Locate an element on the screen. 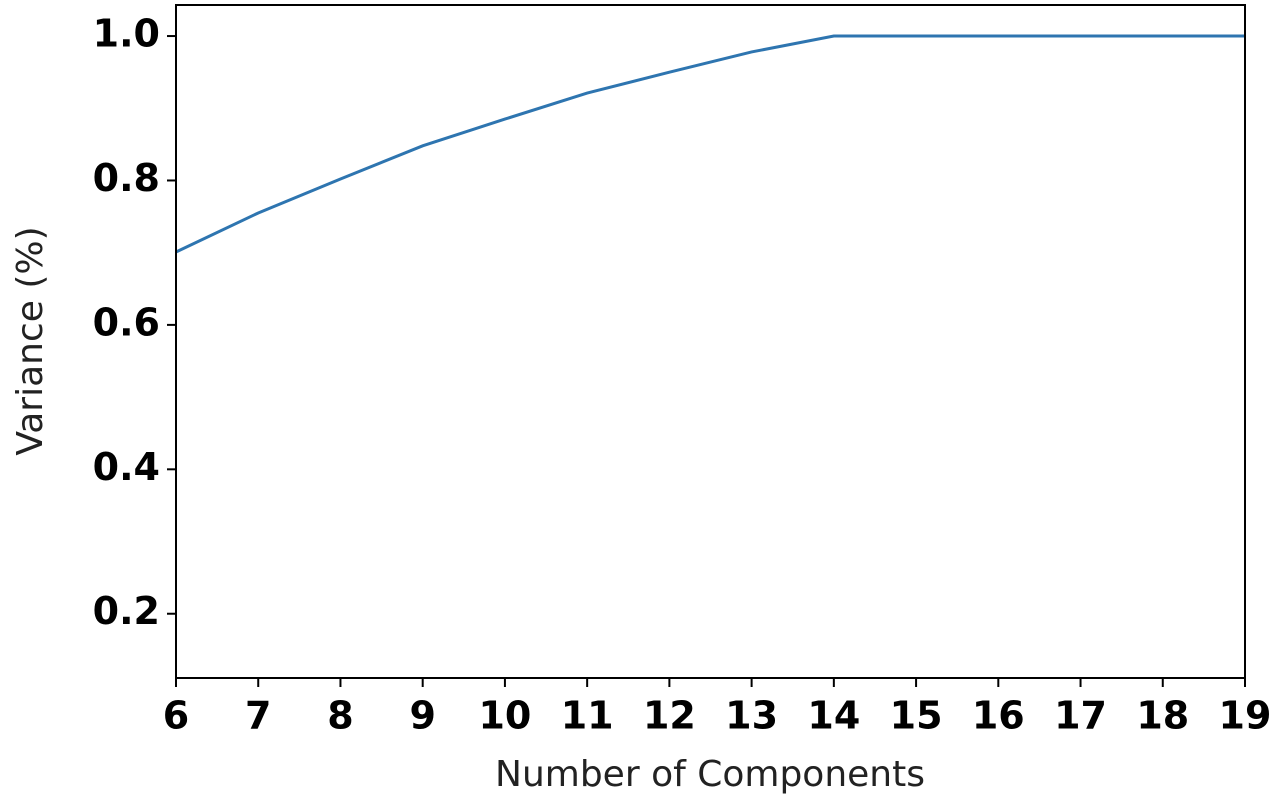 The width and height of the screenshot is (1280, 810). x-tick-label: 6 is located at coordinates (176, 716).